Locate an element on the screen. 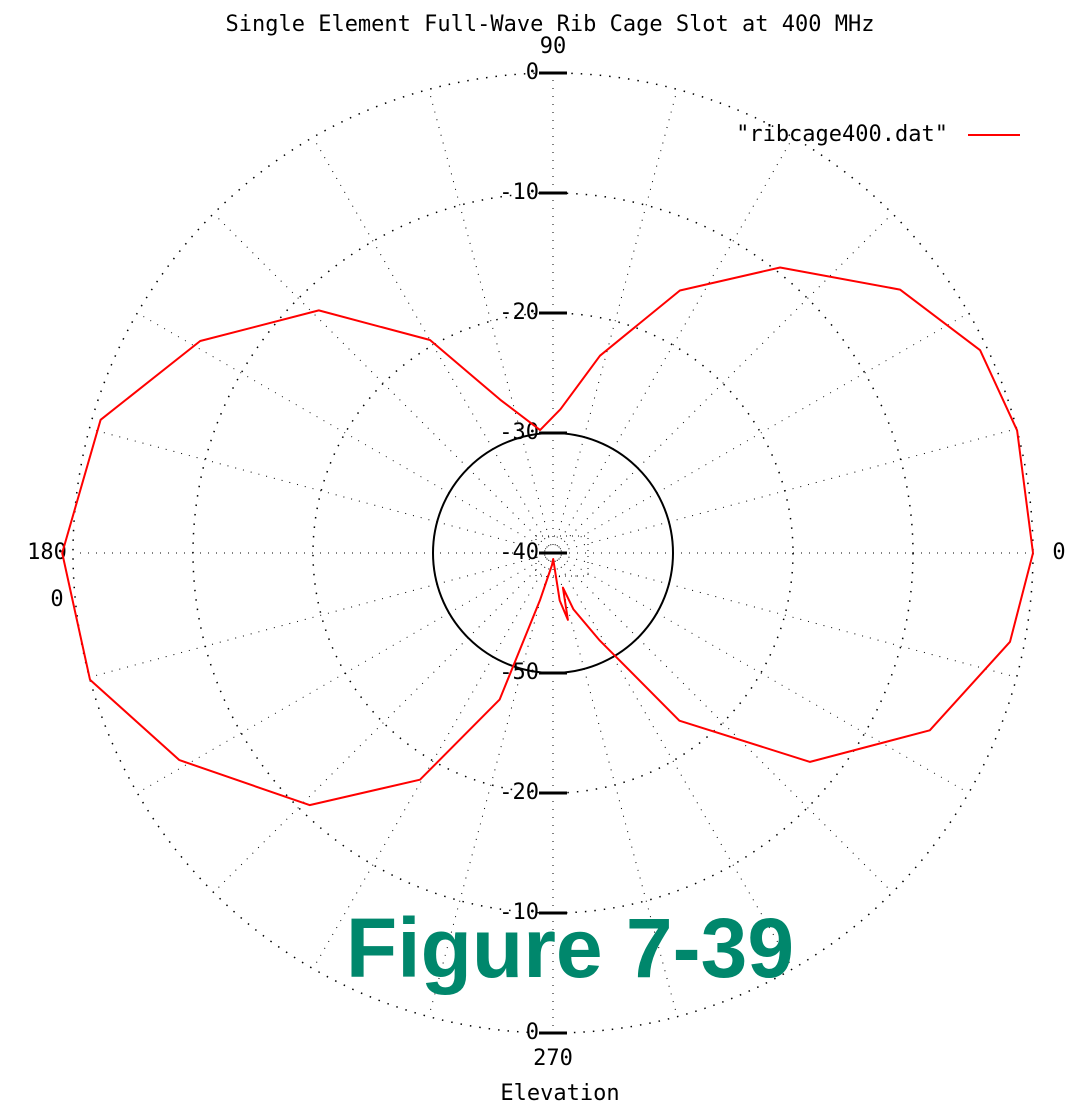 This screenshot has height=1108, width=1077. angle-label: 180 is located at coordinates (47, 552).